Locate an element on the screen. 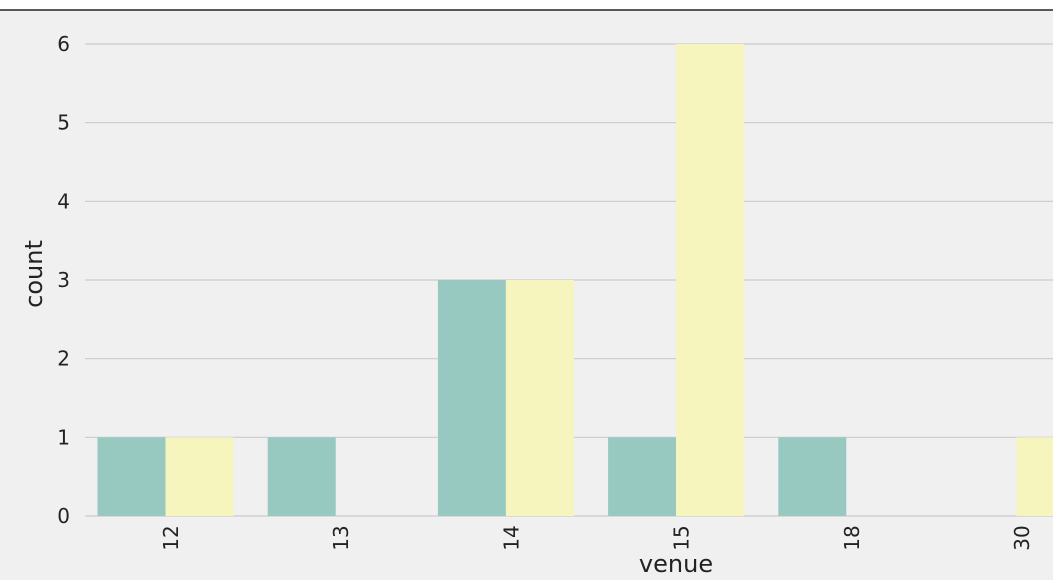  x-tick-labels: 12 13 14 15 18 30 is located at coordinates (596, 537).